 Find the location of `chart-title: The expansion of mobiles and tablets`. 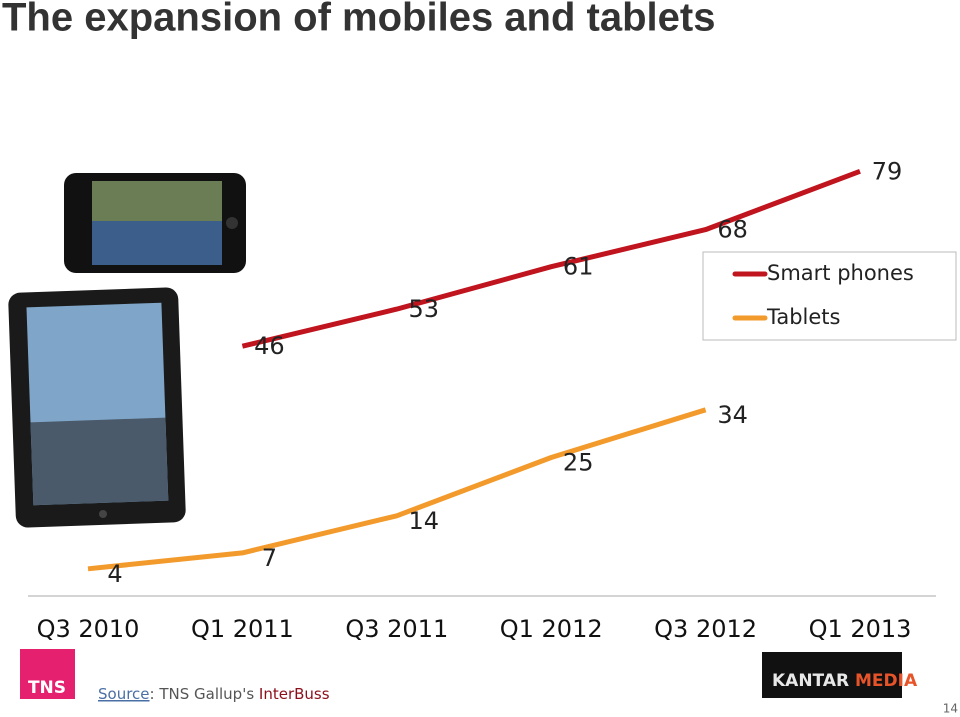

chart-title: The expansion of mobiles and tablets is located at coordinates (358, 20).